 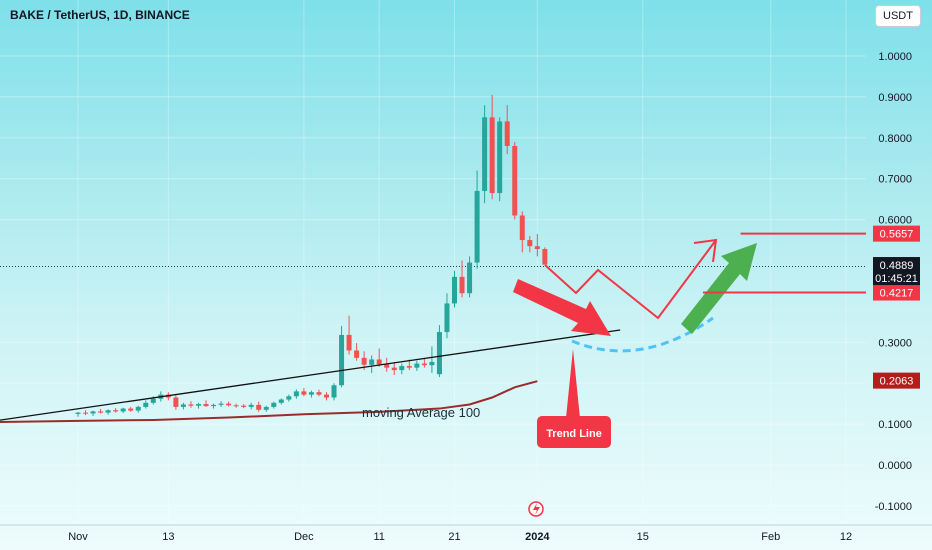 I want to click on lightning-icon, so click(x=536, y=509).